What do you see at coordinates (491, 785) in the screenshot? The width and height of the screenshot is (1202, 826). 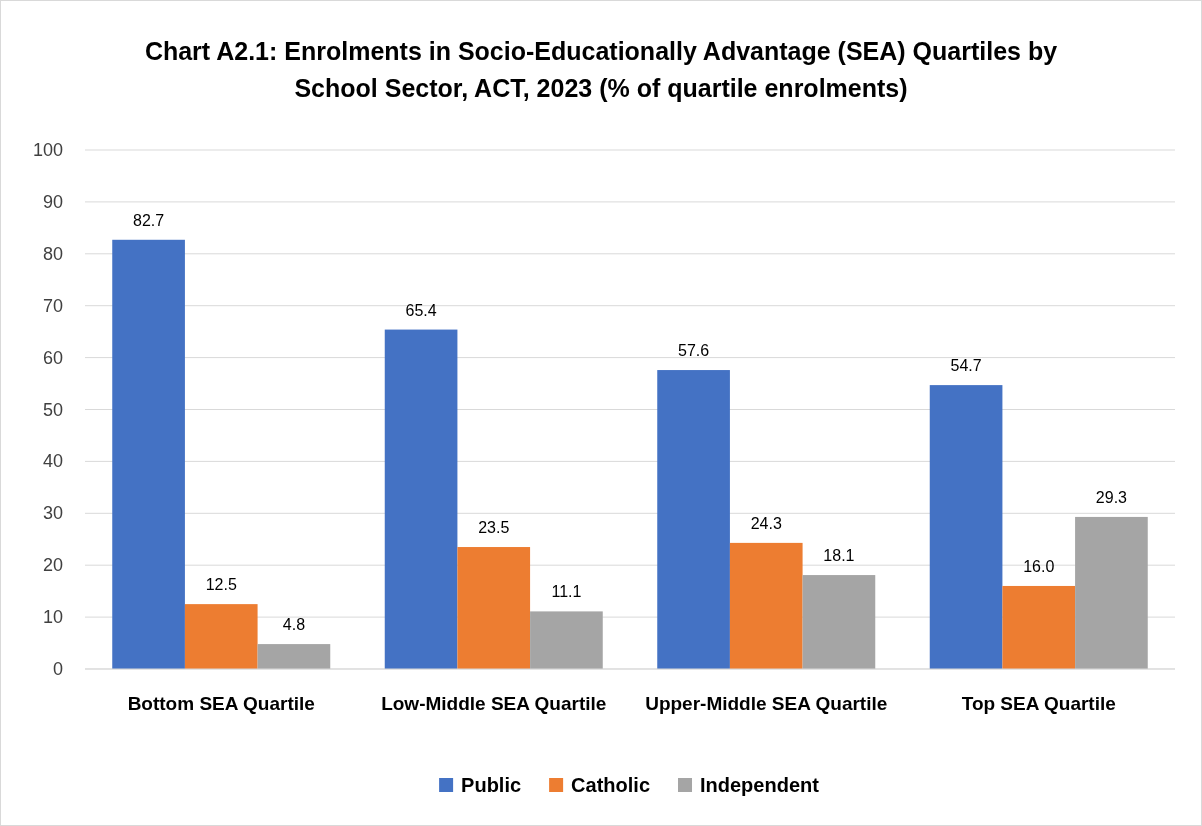 I see `legend-label: Public` at bounding box center [491, 785].